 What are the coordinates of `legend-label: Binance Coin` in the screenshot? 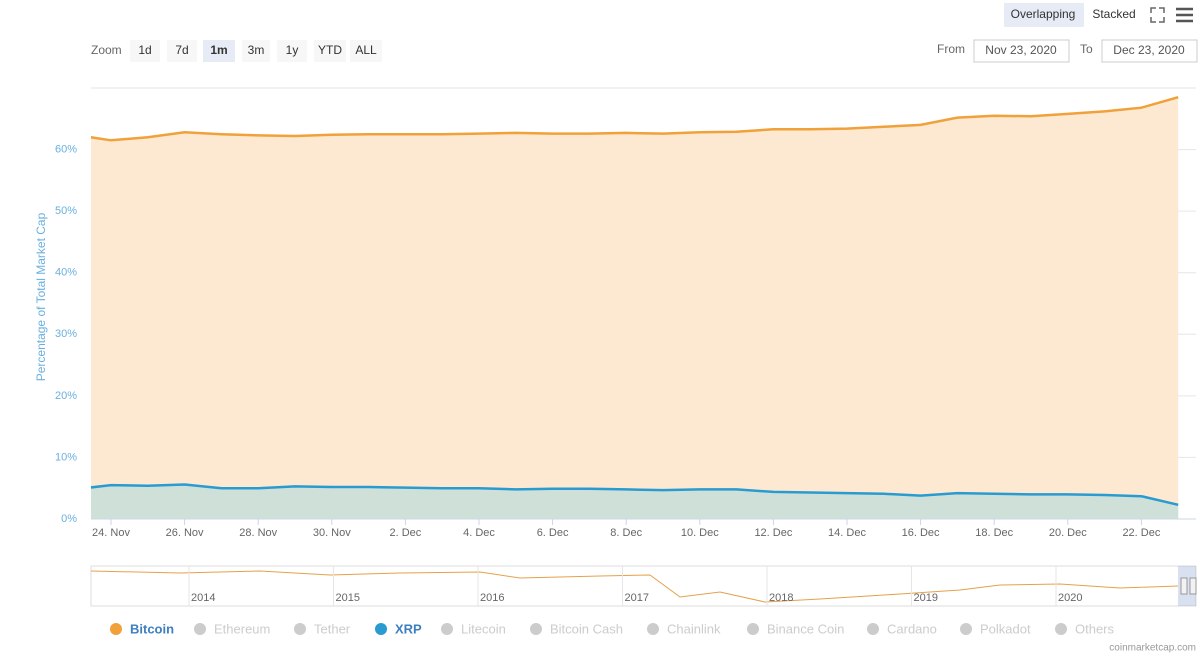 It's located at (805, 628).